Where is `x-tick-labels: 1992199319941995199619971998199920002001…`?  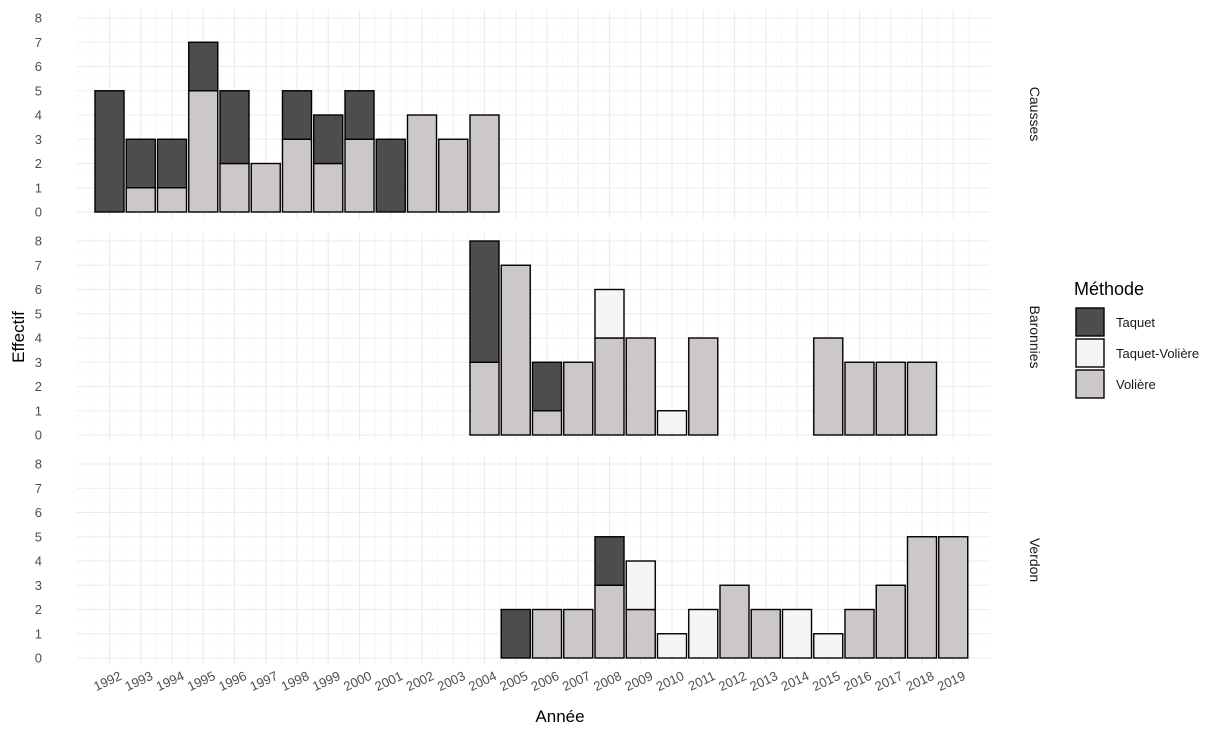
x-tick-labels: 1992199319941995199619971998199920002001… is located at coordinates (529, 681).